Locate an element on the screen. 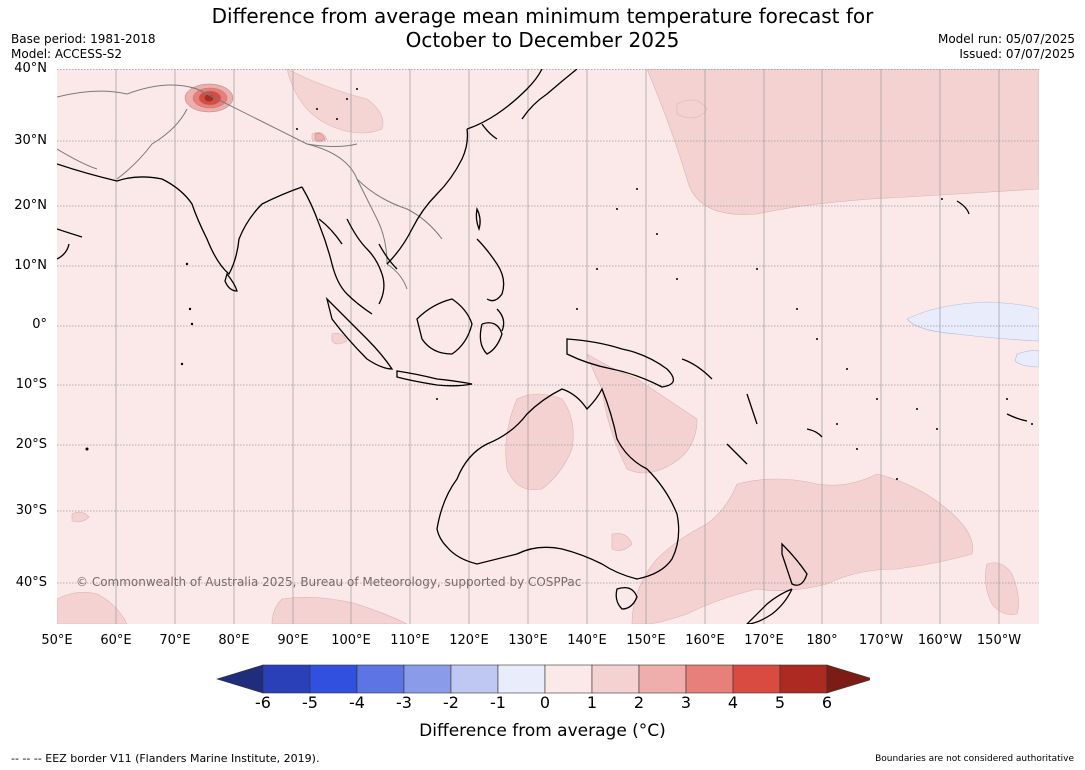  lon-label-90e: 90°E is located at coordinates (293, 640).